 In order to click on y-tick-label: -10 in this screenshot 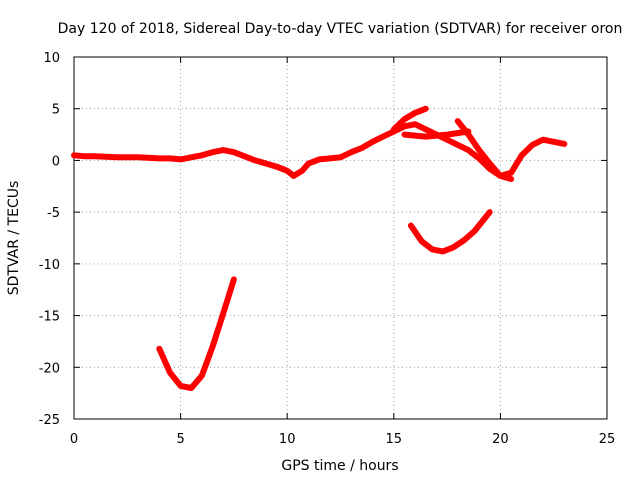, I will do `click(49, 265)`.